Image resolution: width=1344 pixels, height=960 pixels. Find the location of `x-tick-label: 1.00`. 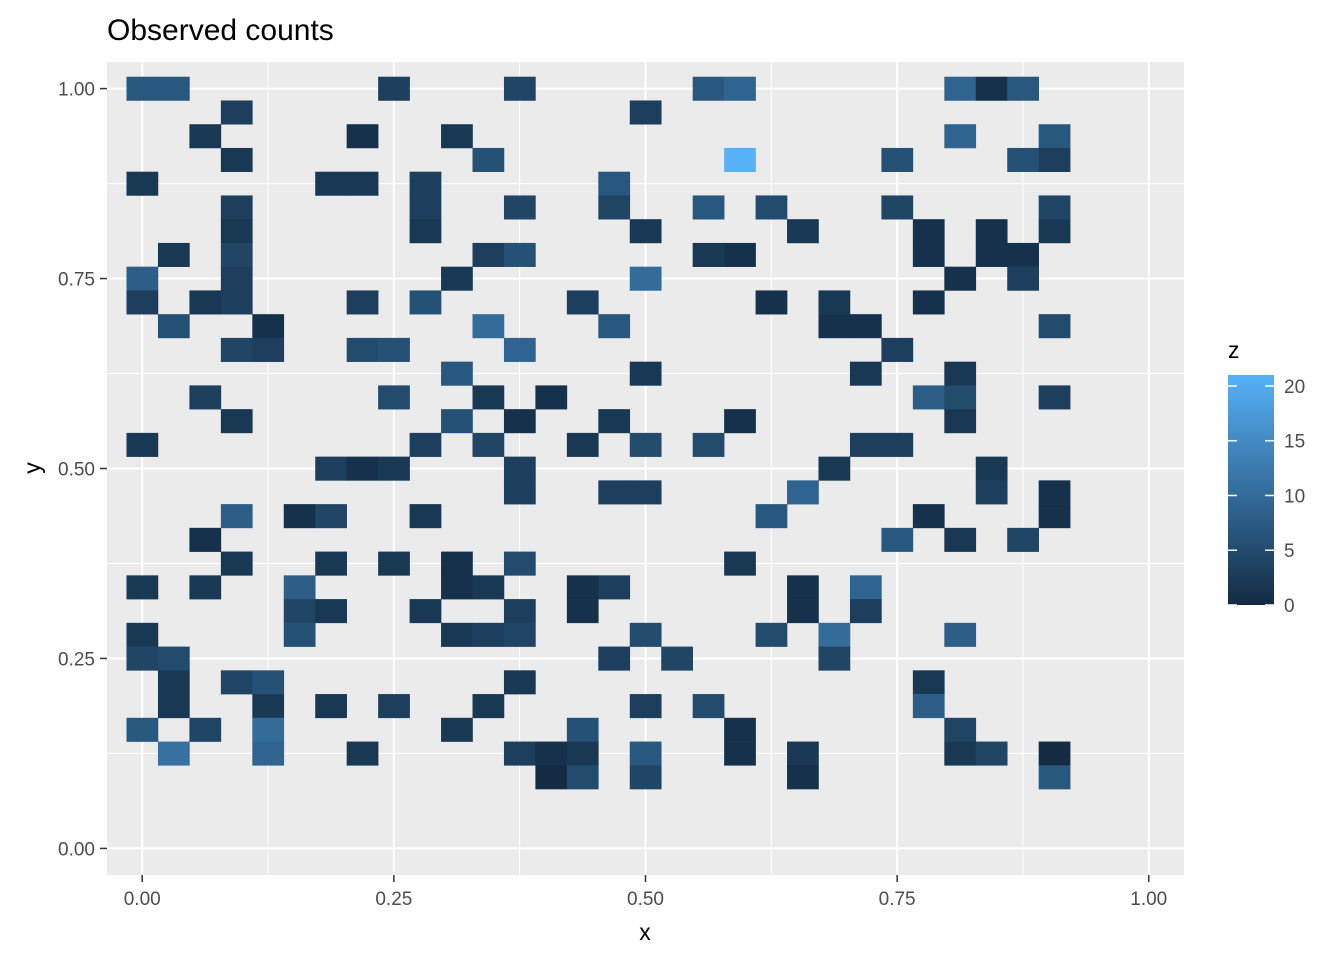

x-tick-label: 1.00 is located at coordinates (1148, 899).